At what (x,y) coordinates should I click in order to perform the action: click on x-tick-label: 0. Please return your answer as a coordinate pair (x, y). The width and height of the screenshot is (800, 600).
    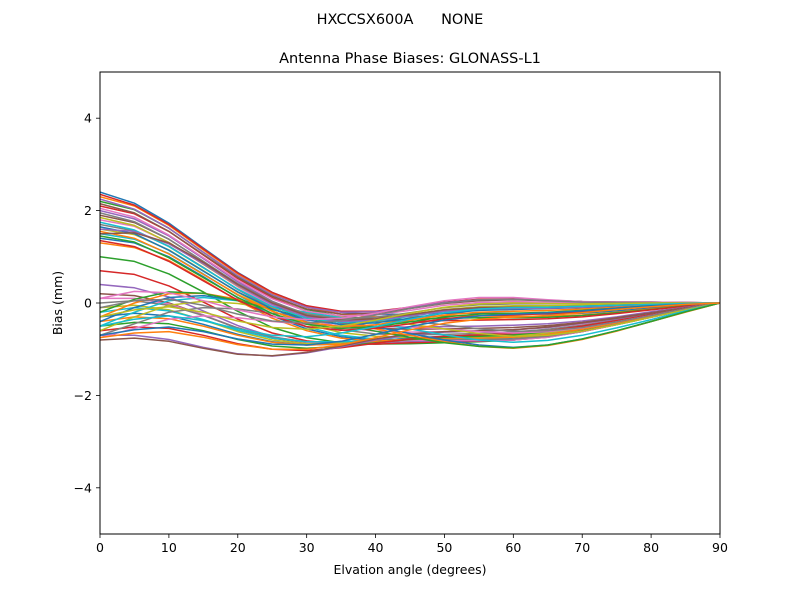
    Looking at the image, I should click on (100, 547).